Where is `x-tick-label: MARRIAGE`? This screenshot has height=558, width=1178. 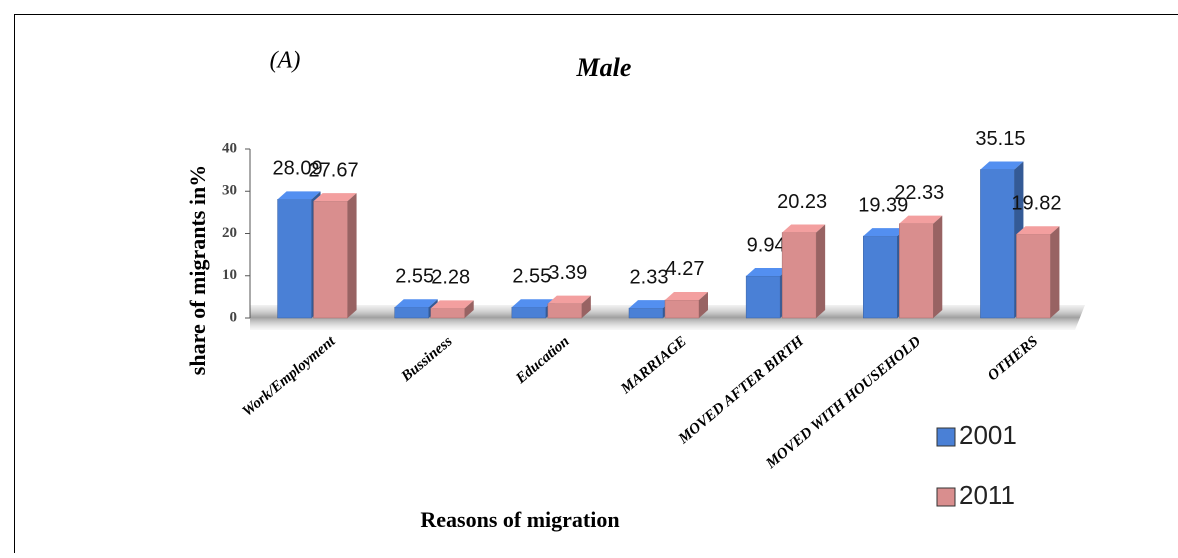
x-tick-label: MARRIAGE is located at coordinates (653, 365).